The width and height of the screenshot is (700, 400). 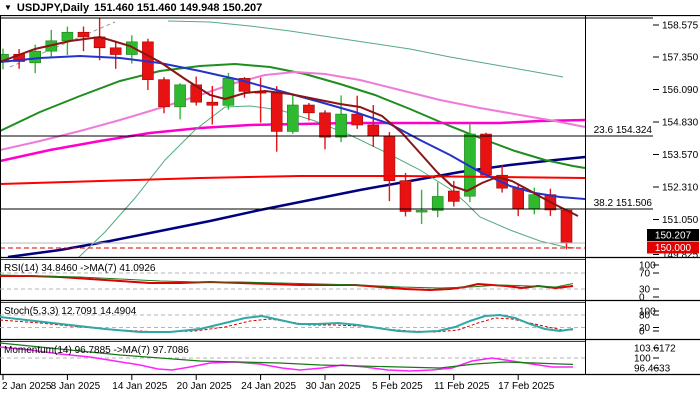 I want to click on stoch-signal-line, so click(x=286, y=325).